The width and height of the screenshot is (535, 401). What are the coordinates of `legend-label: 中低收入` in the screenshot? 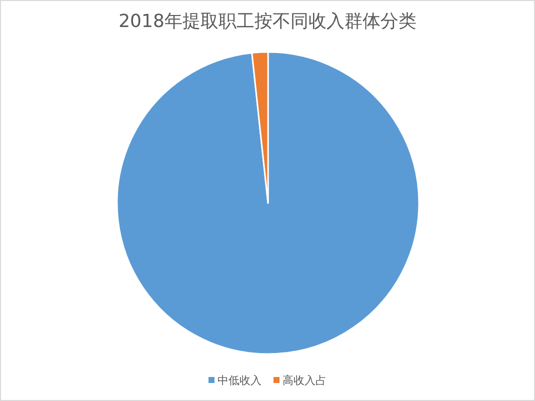 It's located at (240, 380).